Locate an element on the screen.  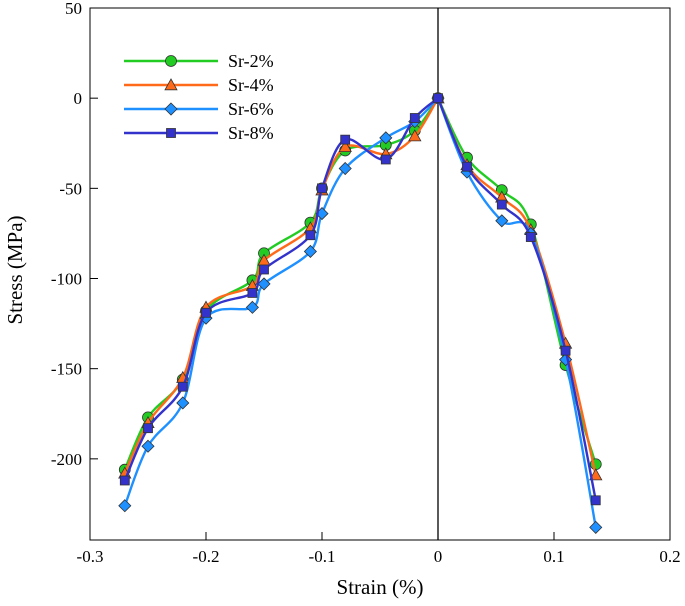
y-tick-label: 50 is located at coordinates (73, 9).